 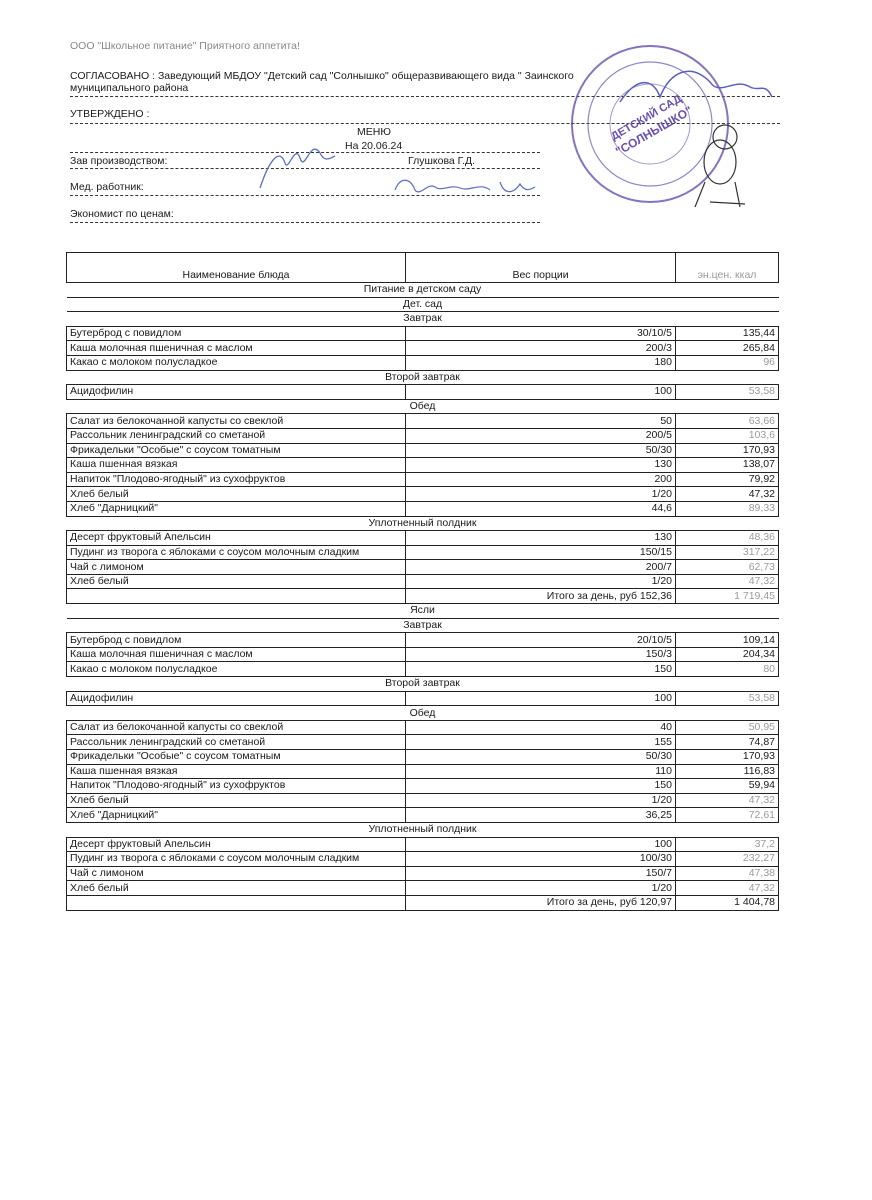 I want to click on energy-value: 59,94, so click(x=727, y=786).